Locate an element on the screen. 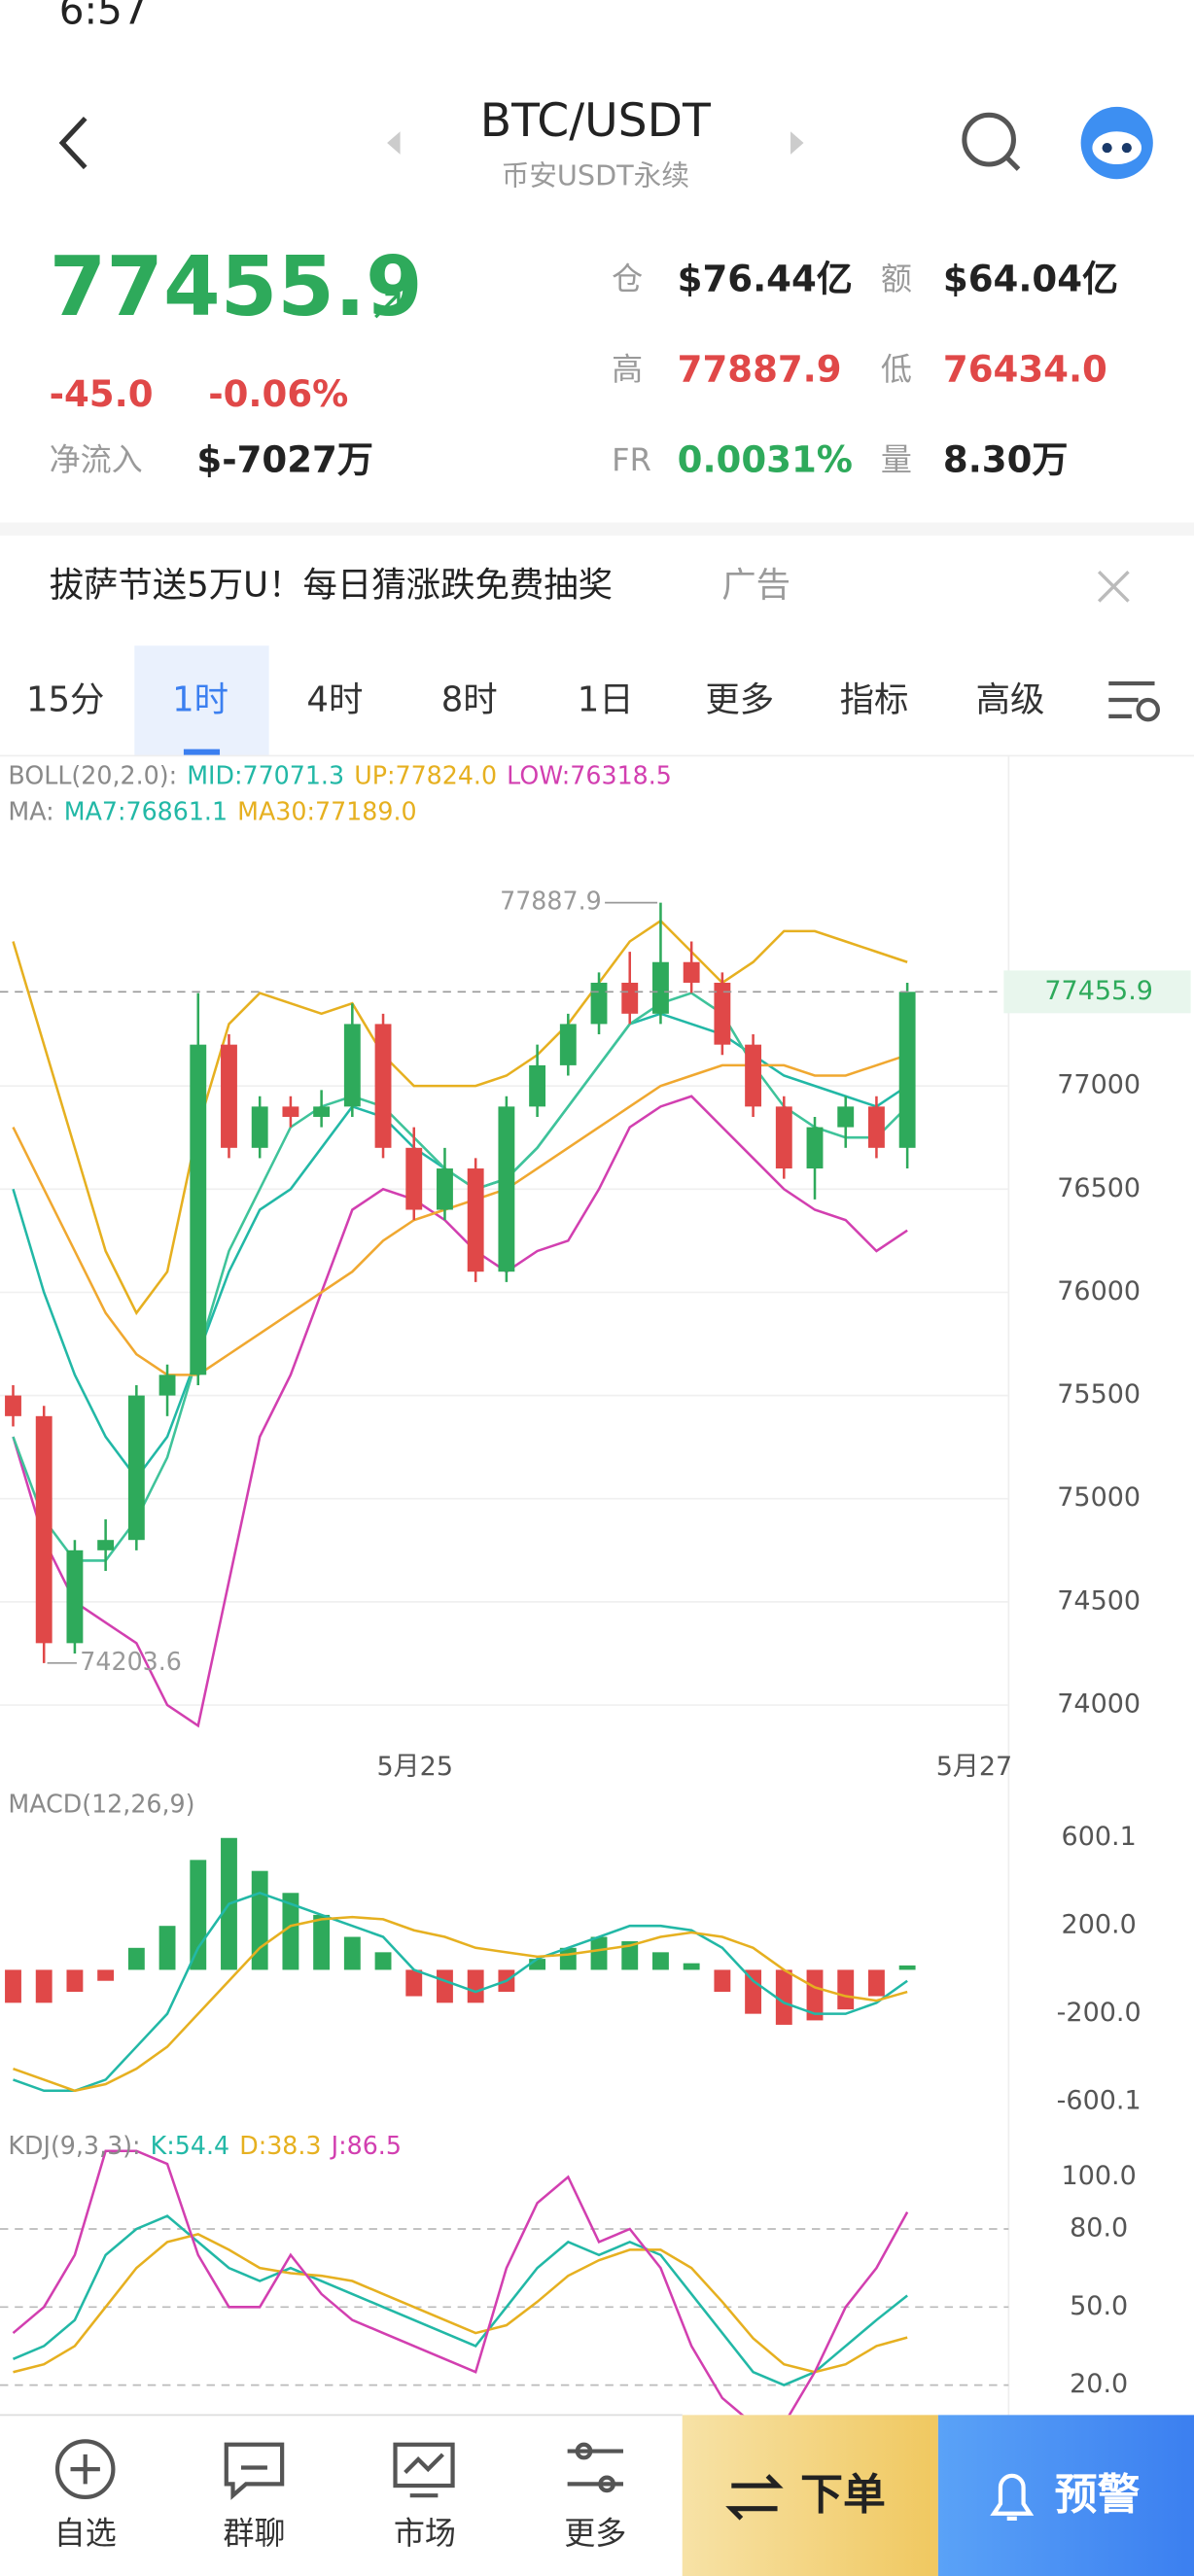 Image resolution: width=1194 pixels, height=2576 pixels. change: -45.0 is located at coordinates (102, 394).